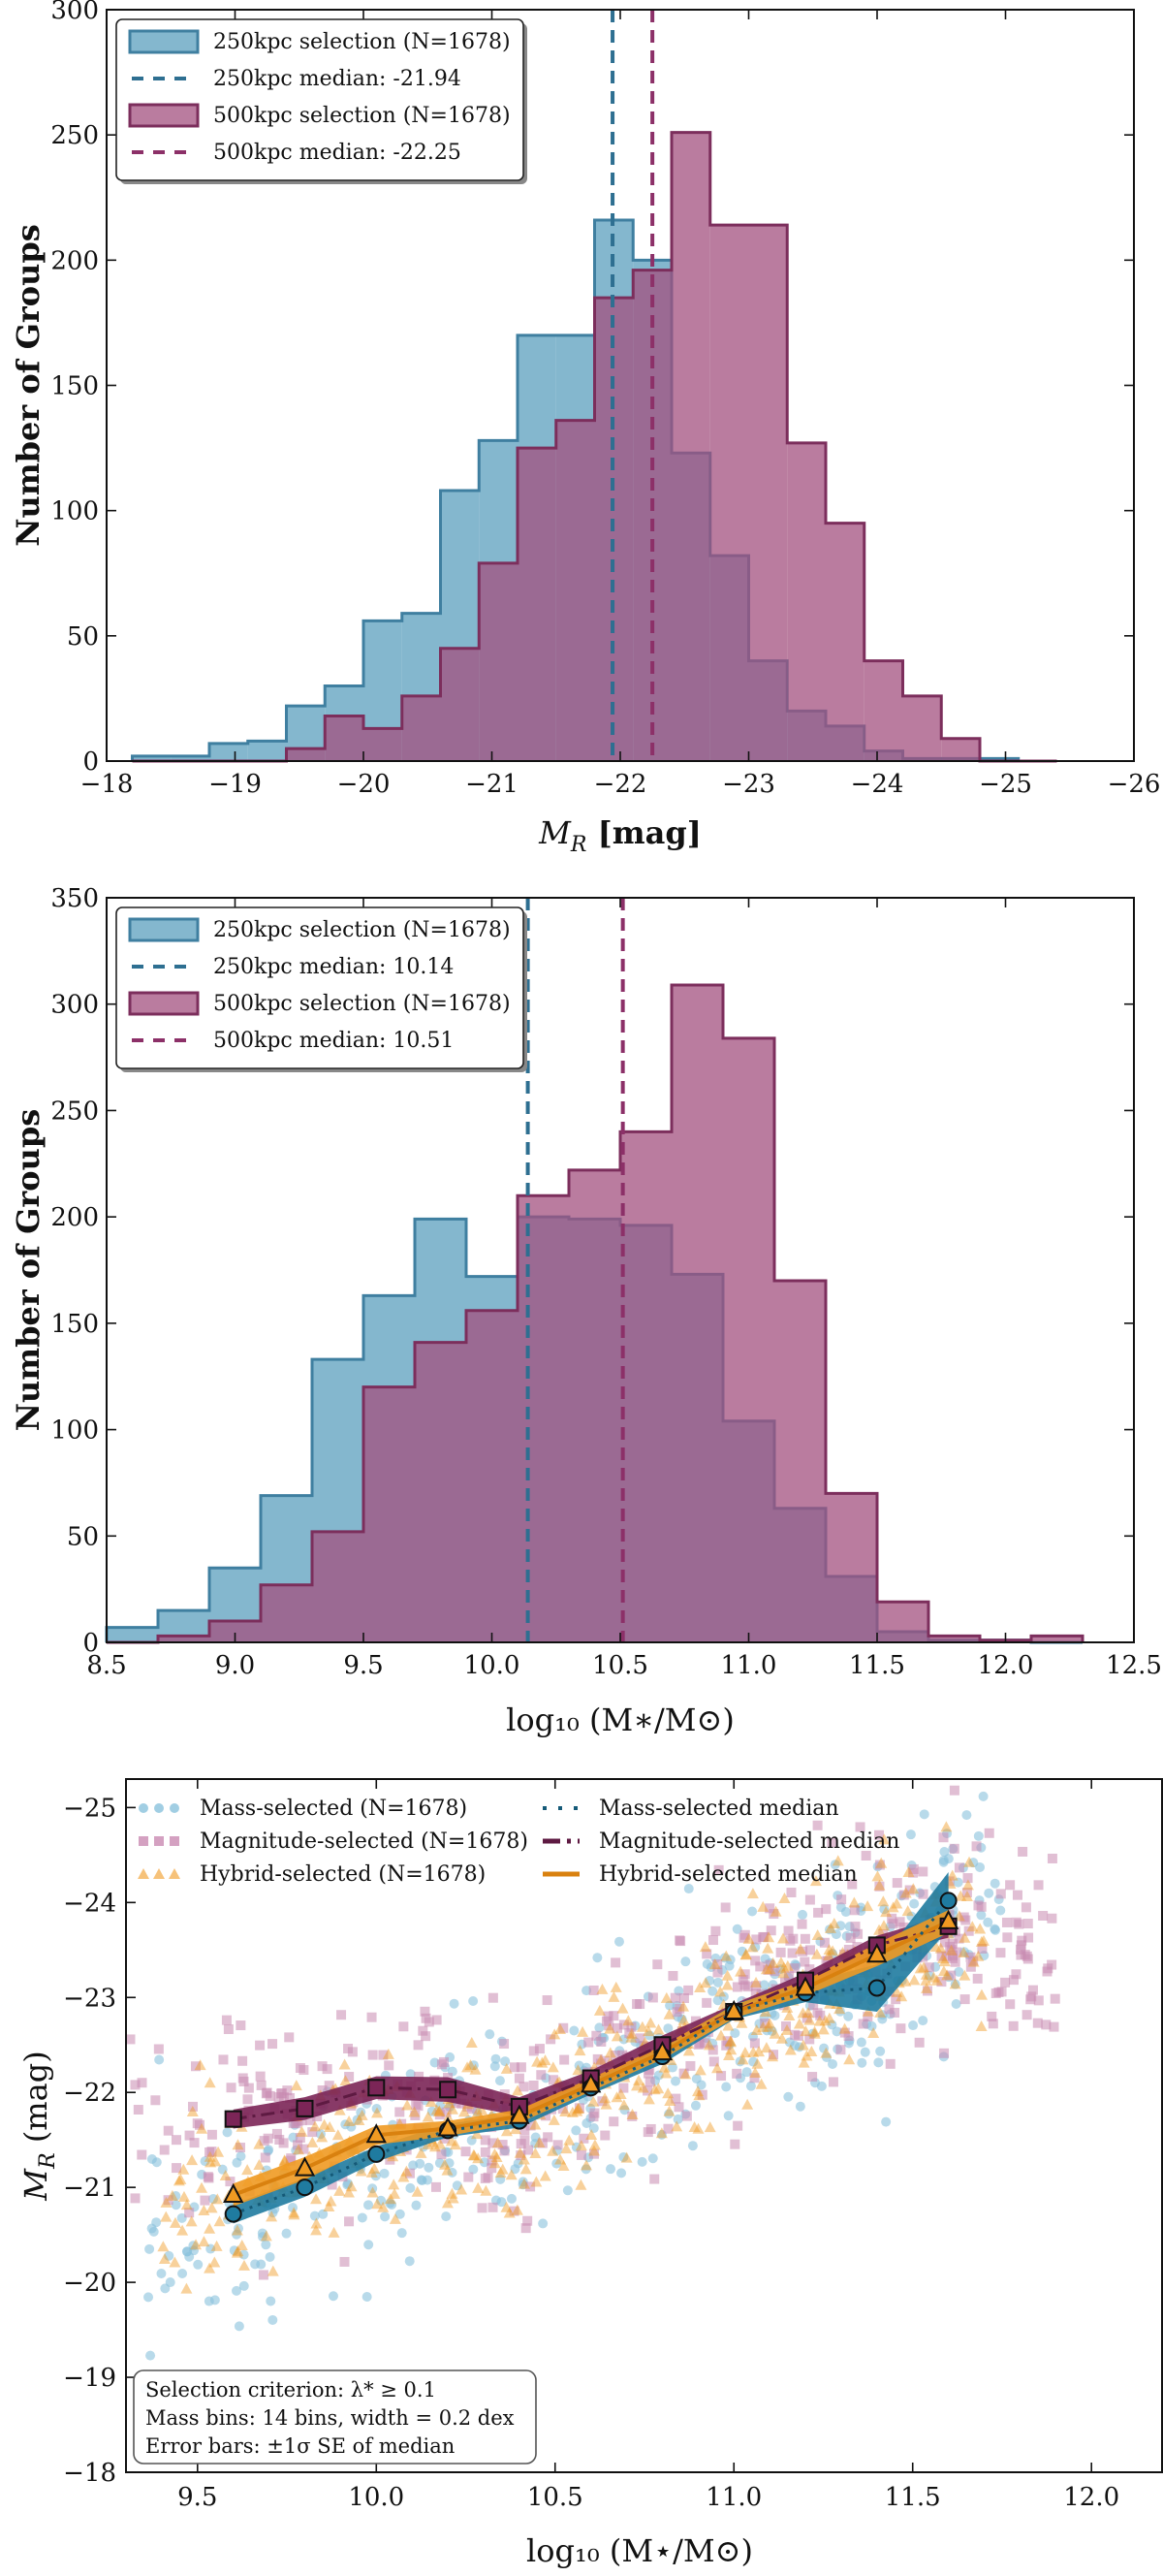 This screenshot has height=2576, width=1163. I want to click on x-tick-label: 10.0, so click(376, 2497).